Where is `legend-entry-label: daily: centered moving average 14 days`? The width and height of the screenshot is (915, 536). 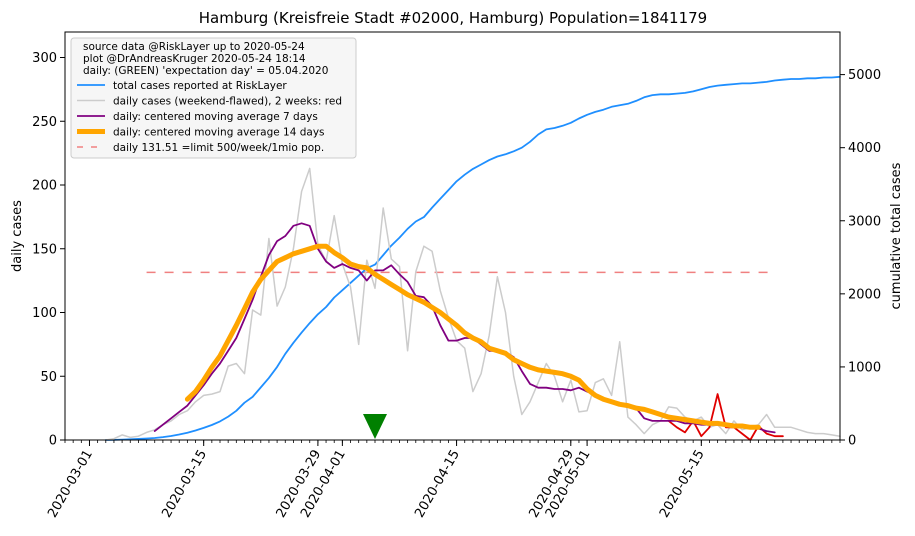 legend-entry-label: daily: centered moving average 14 days is located at coordinates (219, 133).